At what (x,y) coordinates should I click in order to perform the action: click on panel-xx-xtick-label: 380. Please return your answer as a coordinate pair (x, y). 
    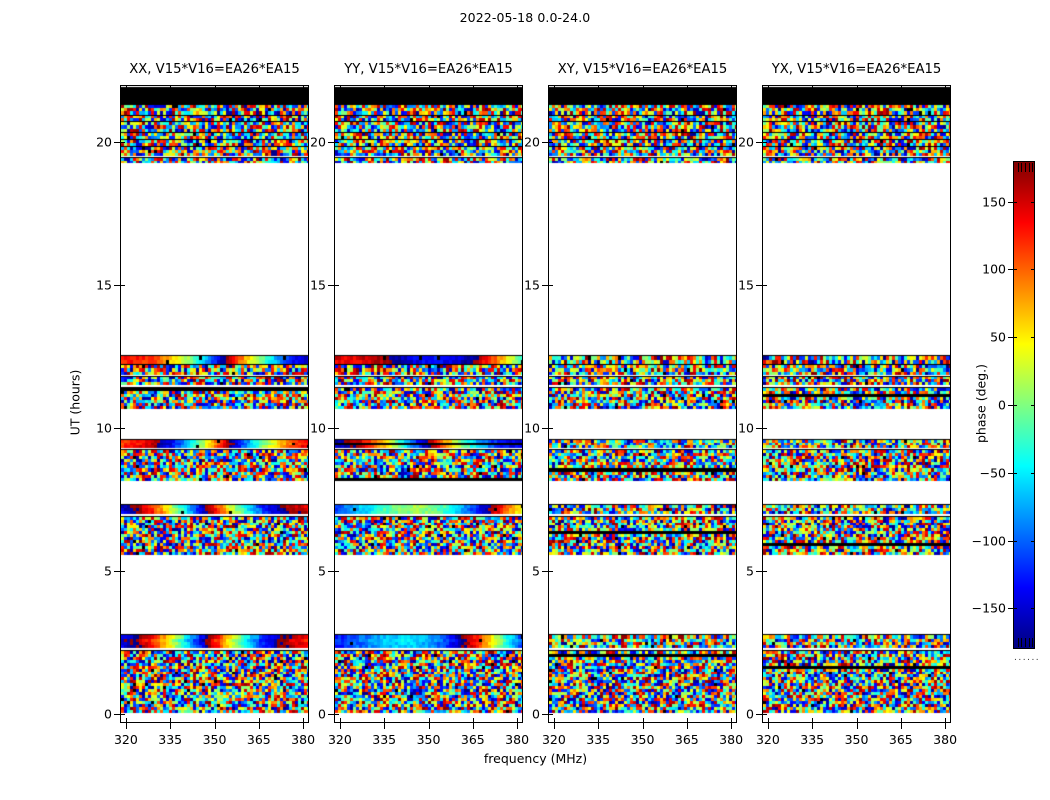
    Looking at the image, I should click on (303, 739).